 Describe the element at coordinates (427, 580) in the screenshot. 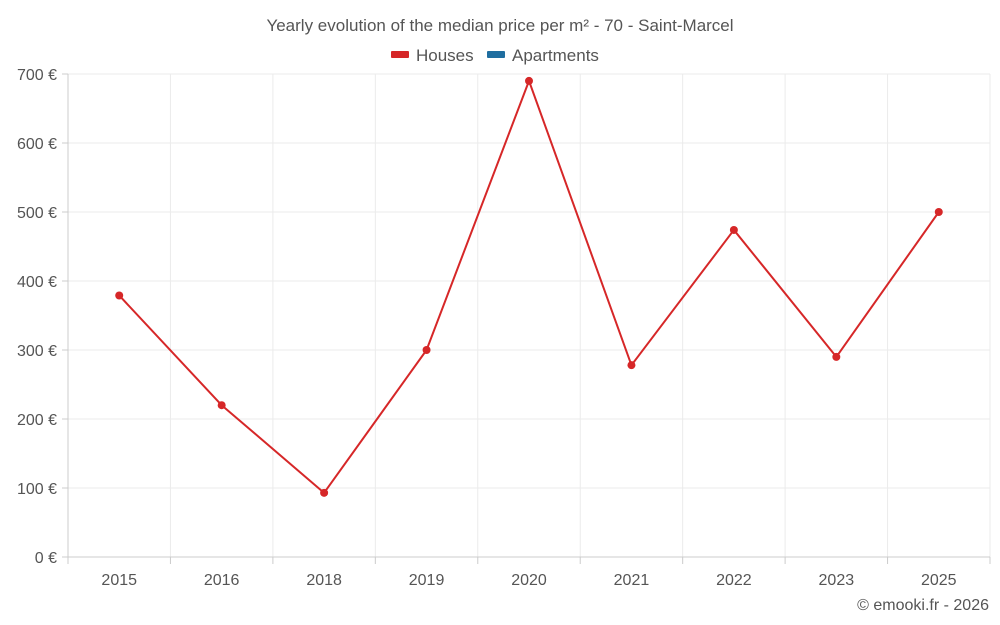

I see `x-tick-label: 2019` at that location.